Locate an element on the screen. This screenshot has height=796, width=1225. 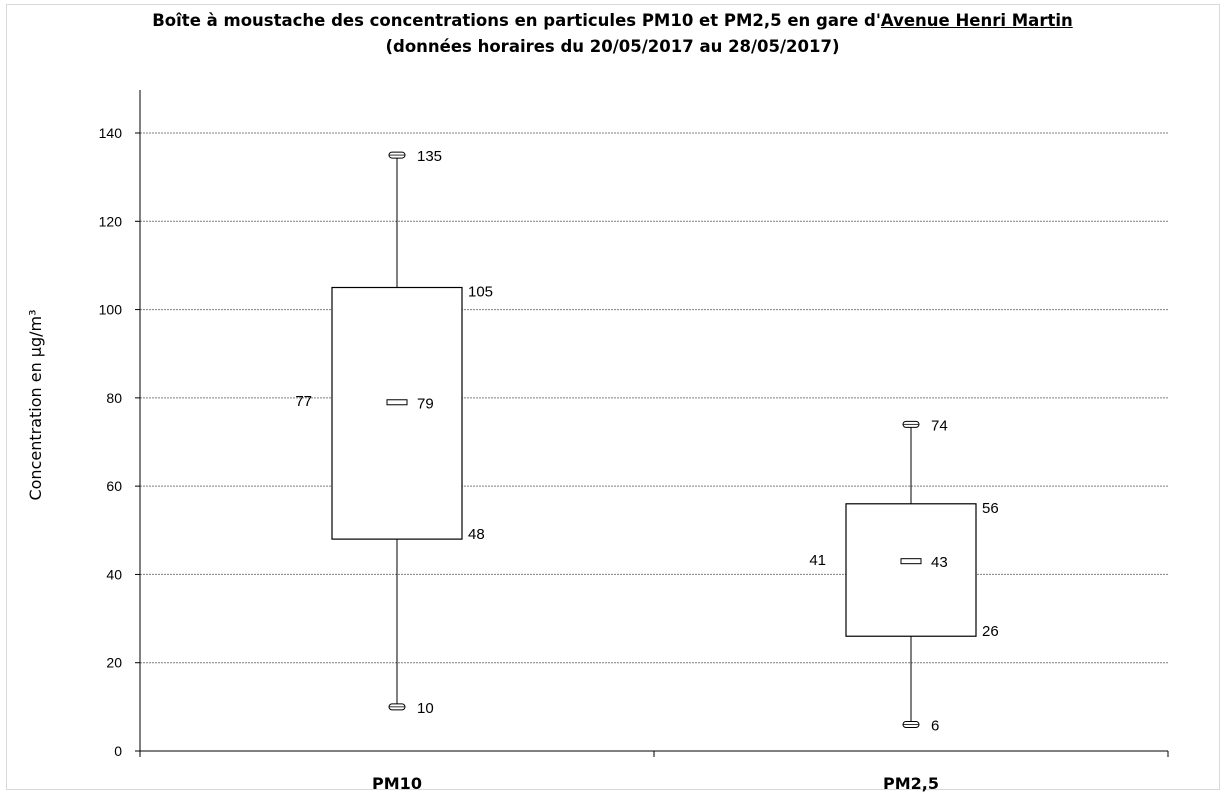
mean-value-label: 79 is located at coordinates (425, 403).